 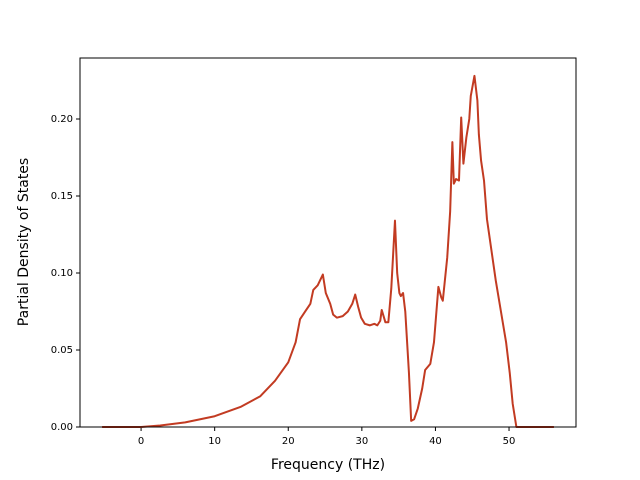 I want to click on x-axis-label: Frequency (THz), so click(x=328, y=465).